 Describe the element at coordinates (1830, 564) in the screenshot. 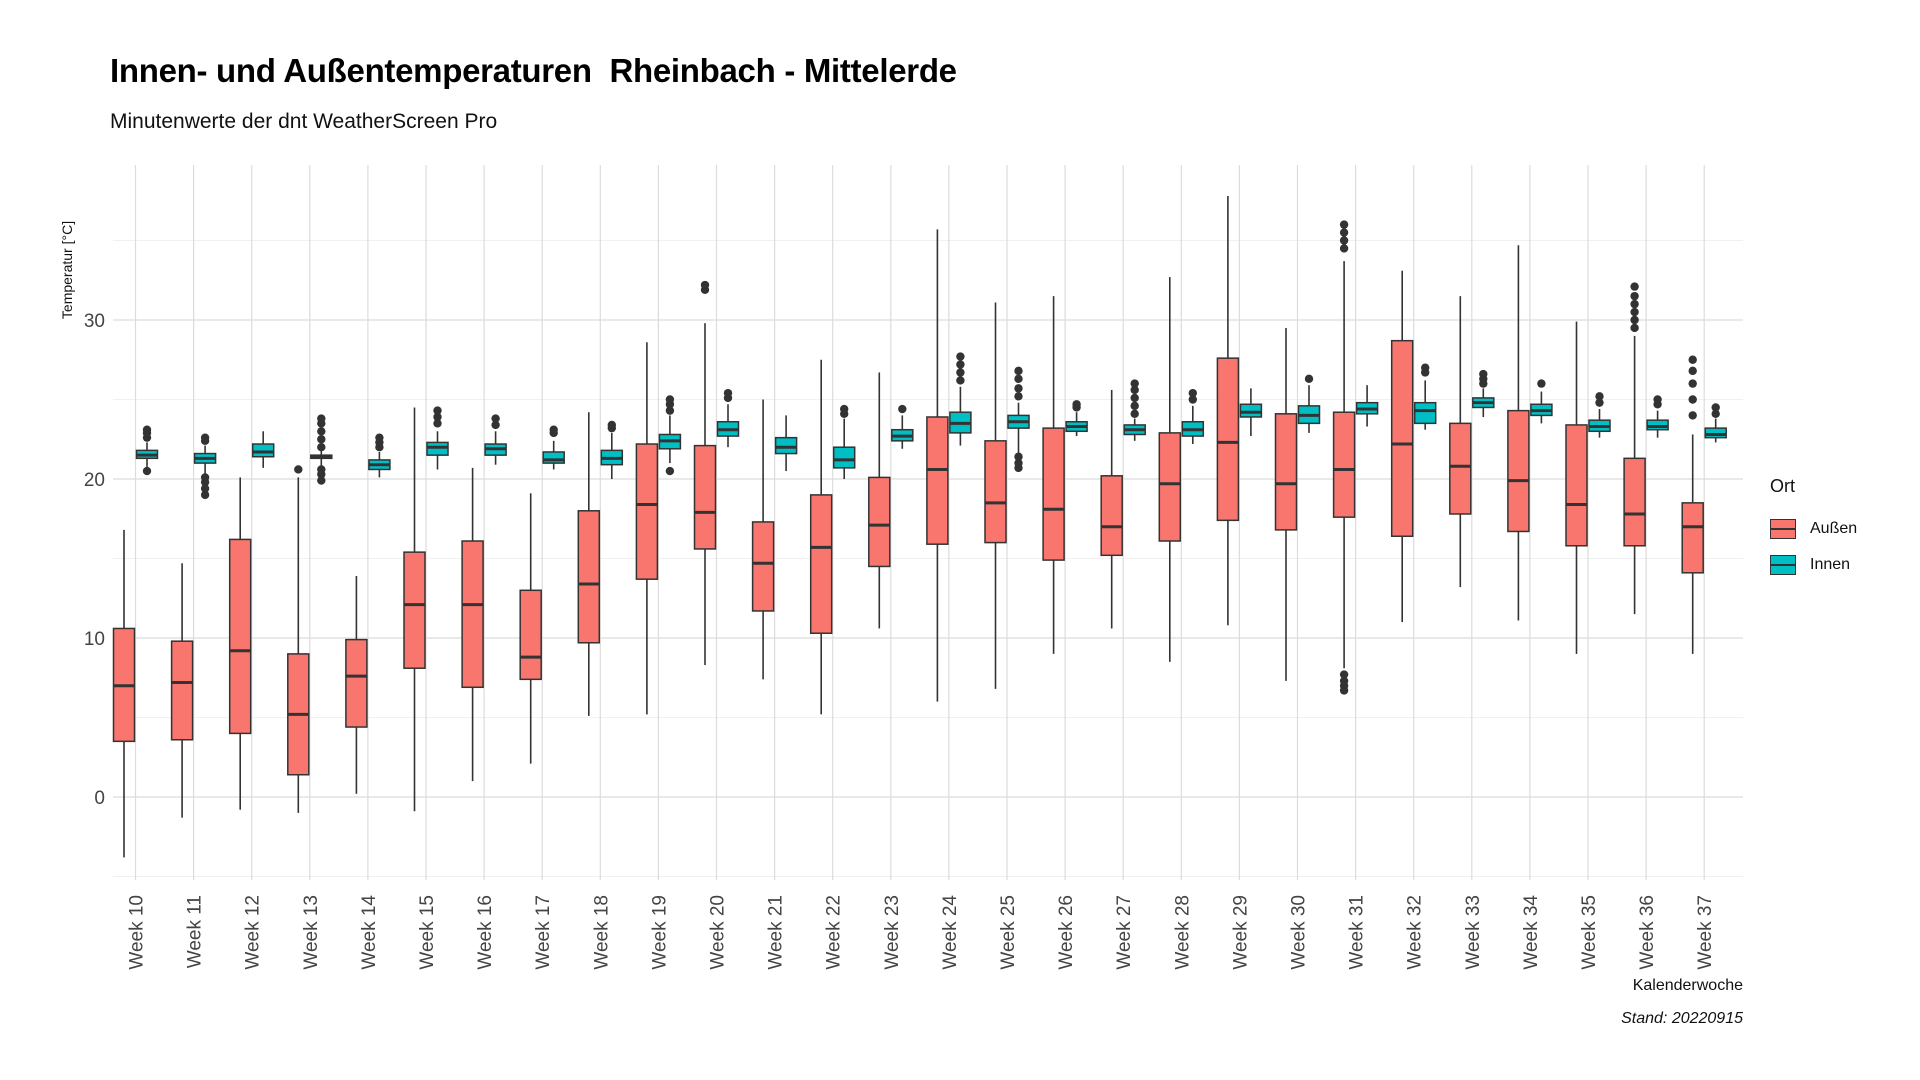

I see `legend-label-innen: Innen` at that location.